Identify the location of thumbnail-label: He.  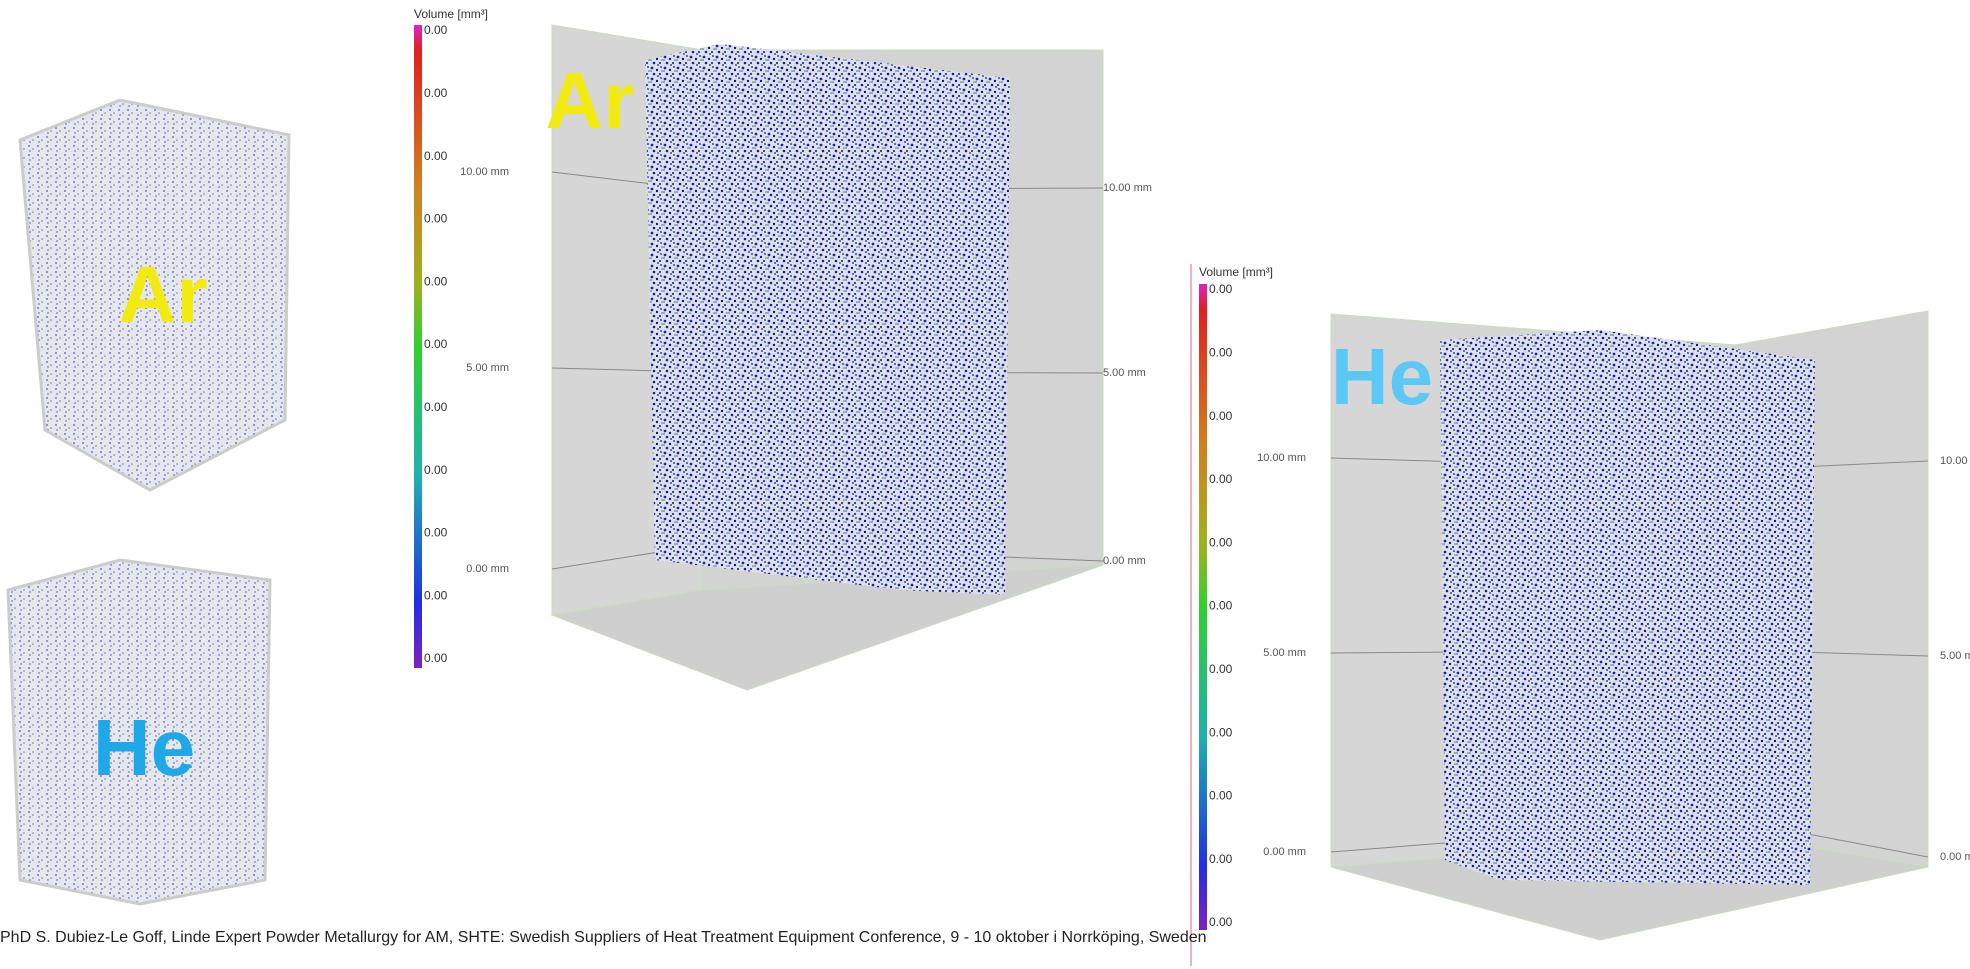
(144, 747).